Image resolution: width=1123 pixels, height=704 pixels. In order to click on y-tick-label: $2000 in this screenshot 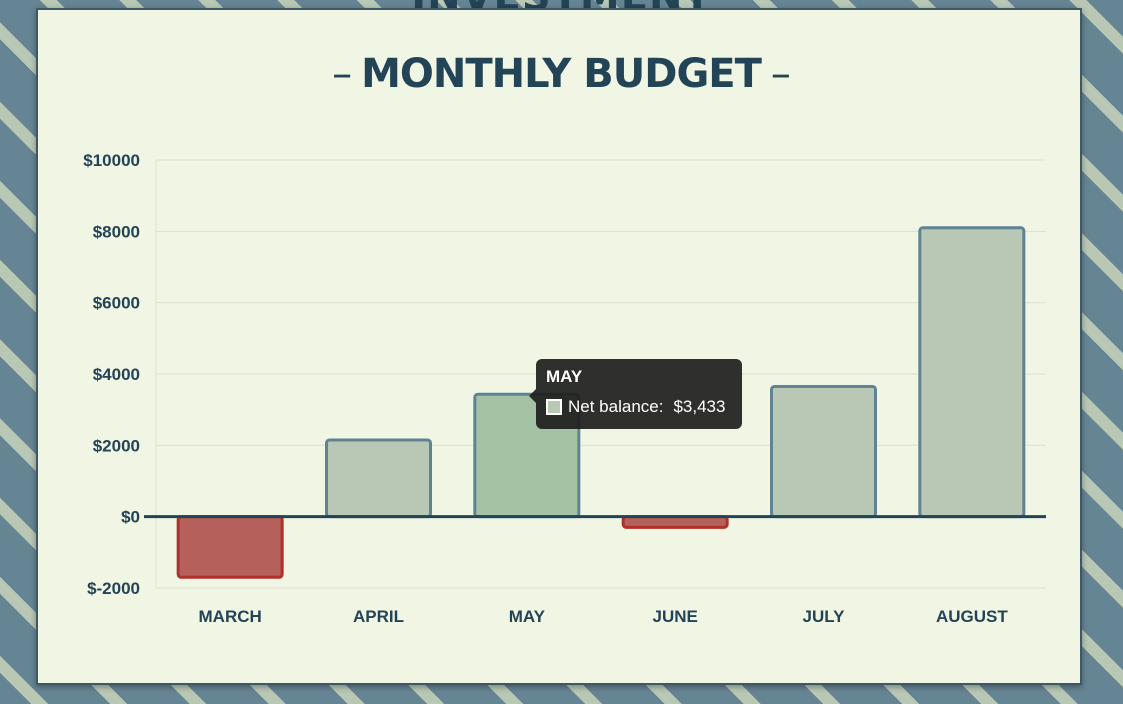, I will do `click(116, 445)`.